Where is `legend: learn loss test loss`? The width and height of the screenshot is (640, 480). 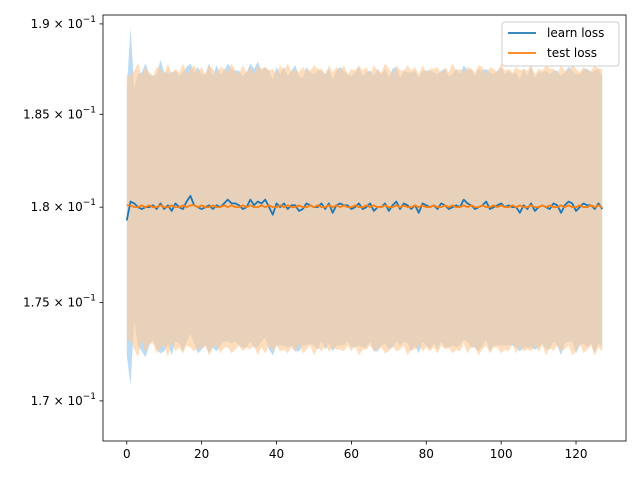
legend: learn loss test loss is located at coordinates (560, 44).